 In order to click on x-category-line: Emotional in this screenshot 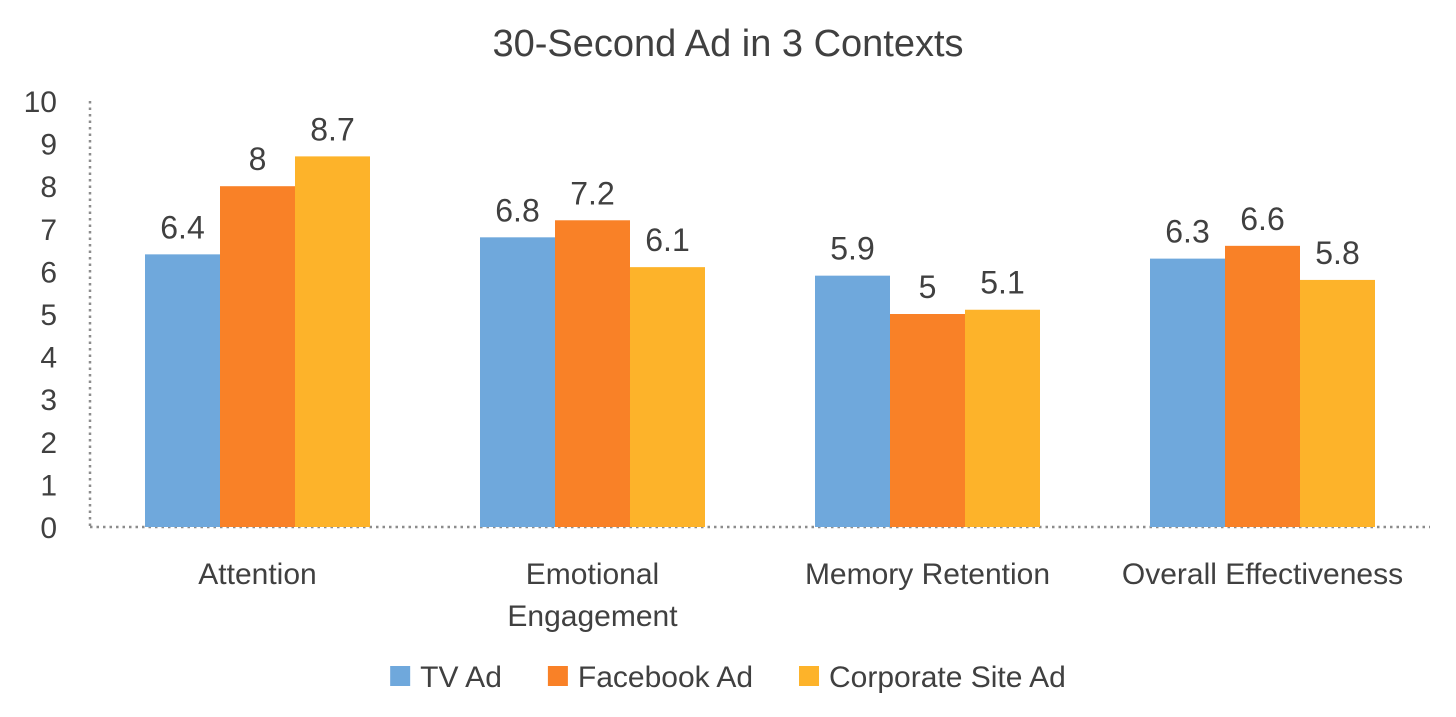, I will do `click(592, 574)`.